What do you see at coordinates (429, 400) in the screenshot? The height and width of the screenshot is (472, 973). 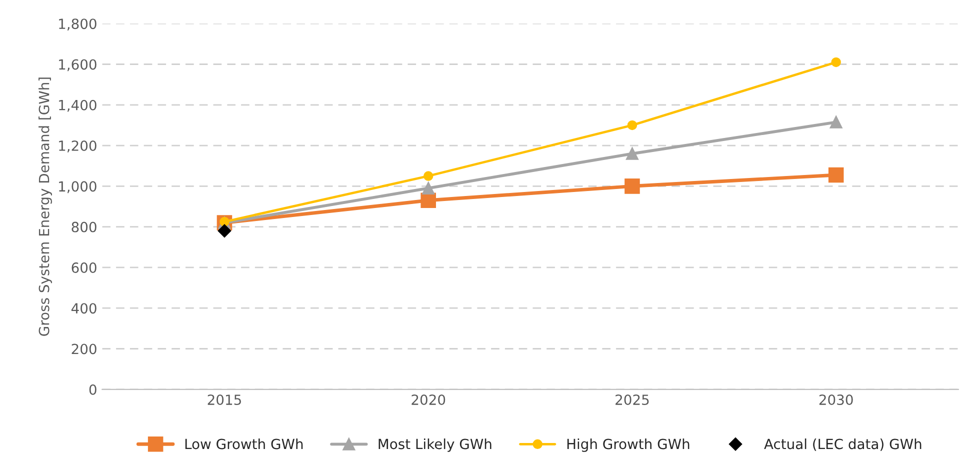 I see `x-tick-label: 2020` at bounding box center [429, 400].